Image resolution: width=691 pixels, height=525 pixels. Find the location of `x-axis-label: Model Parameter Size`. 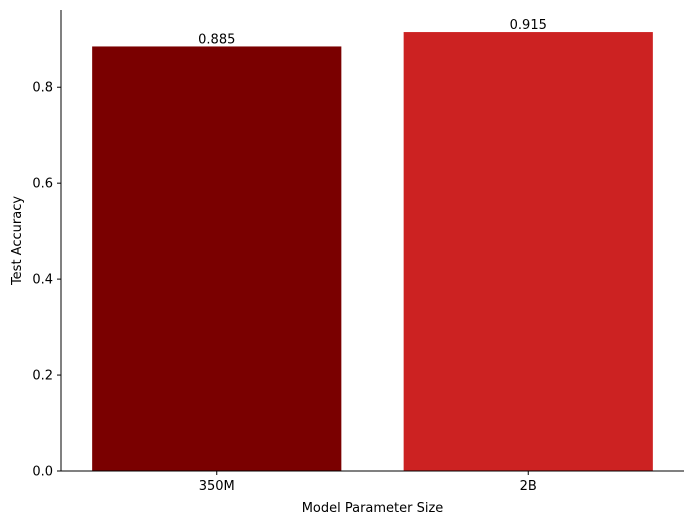

x-axis-label: Model Parameter Size is located at coordinates (373, 508).